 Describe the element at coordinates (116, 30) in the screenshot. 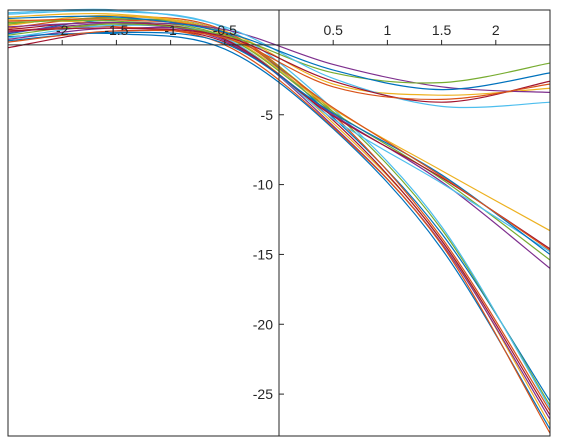

I see `x-tick-label-2: -1.5` at that location.